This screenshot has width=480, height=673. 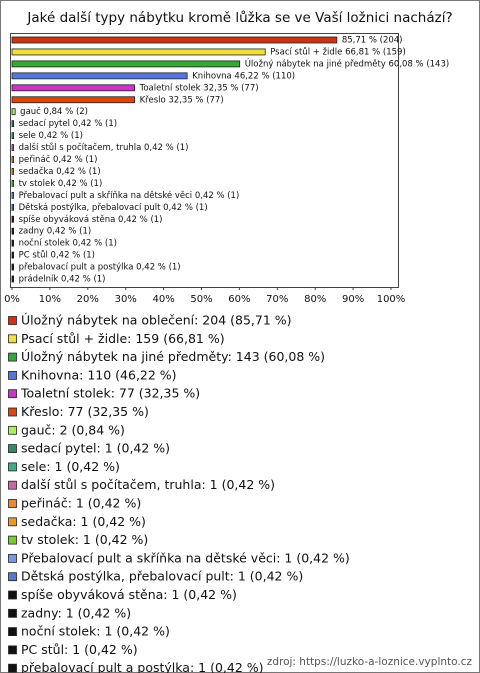 I want to click on x-tick-label: 30%, so click(x=126, y=299).